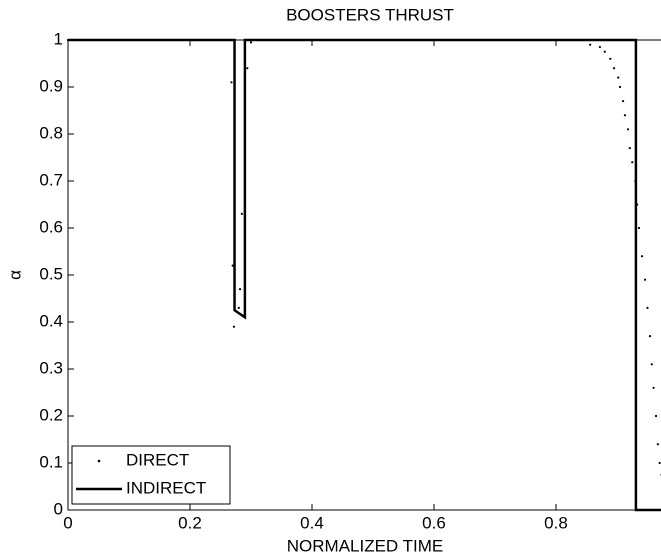  I want to click on x-axis-label: NORMALIZED TIME, so click(365, 545).